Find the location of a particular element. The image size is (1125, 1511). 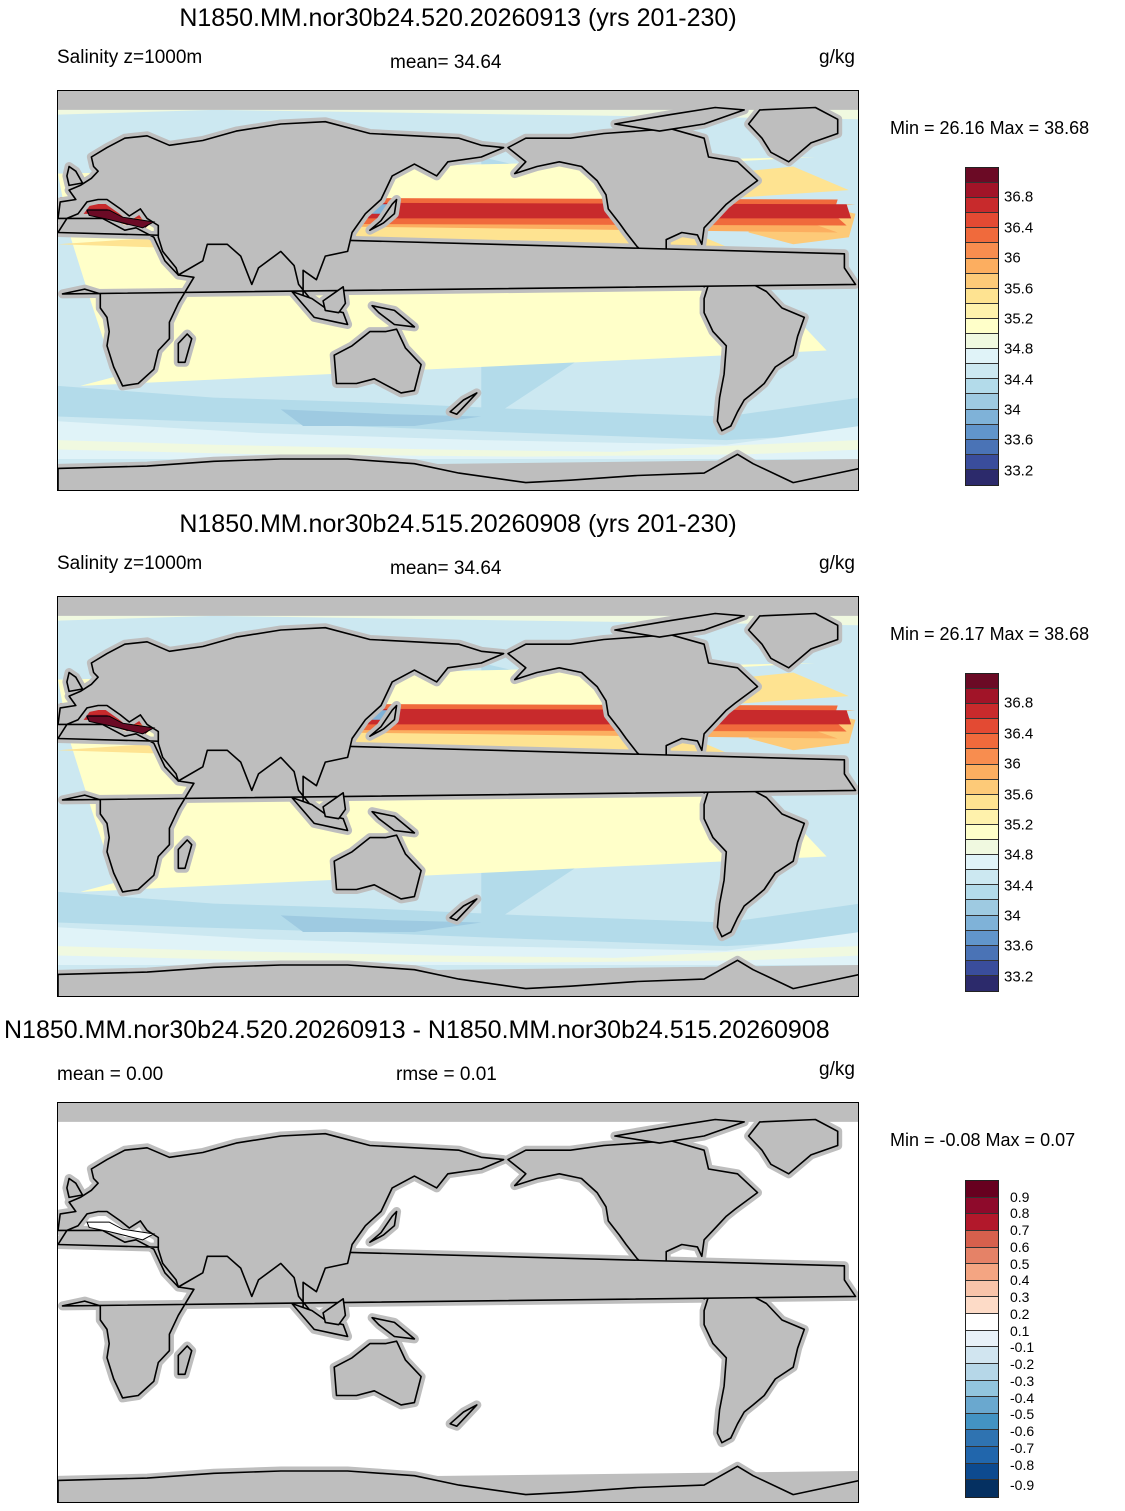

continent-newguinea is located at coordinates (393, 316).